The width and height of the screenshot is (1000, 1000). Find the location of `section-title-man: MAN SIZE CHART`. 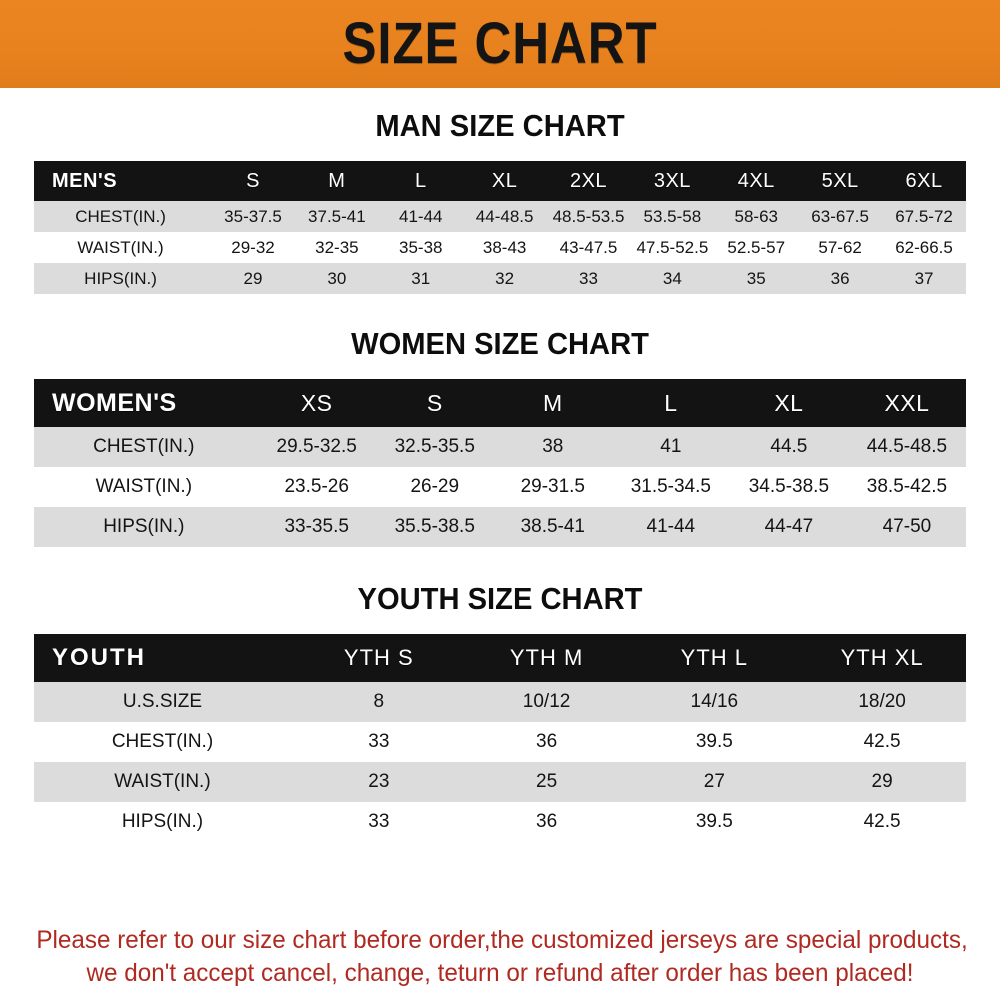

section-title-man: MAN SIZE CHART is located at coordinates (500, 125).